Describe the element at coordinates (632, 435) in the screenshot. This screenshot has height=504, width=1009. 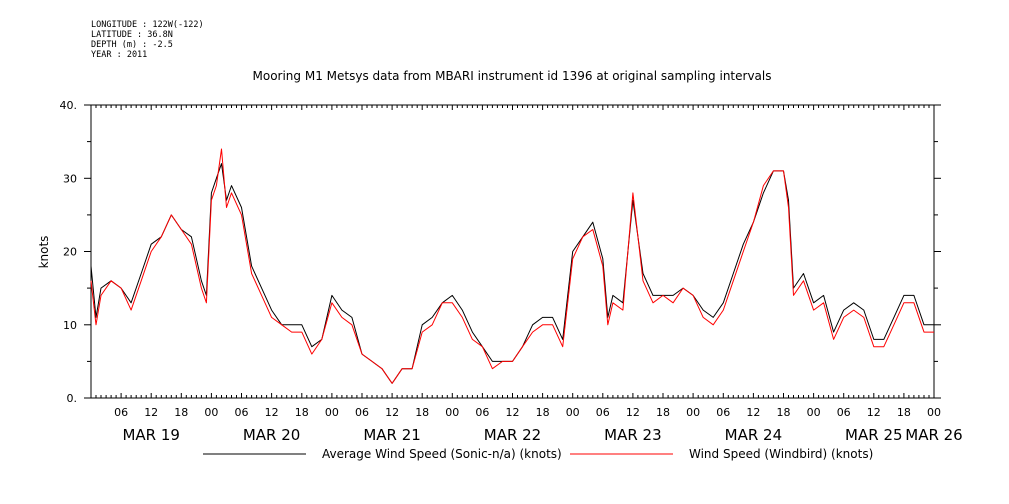
I see `day-label: MAR 23` at that location.